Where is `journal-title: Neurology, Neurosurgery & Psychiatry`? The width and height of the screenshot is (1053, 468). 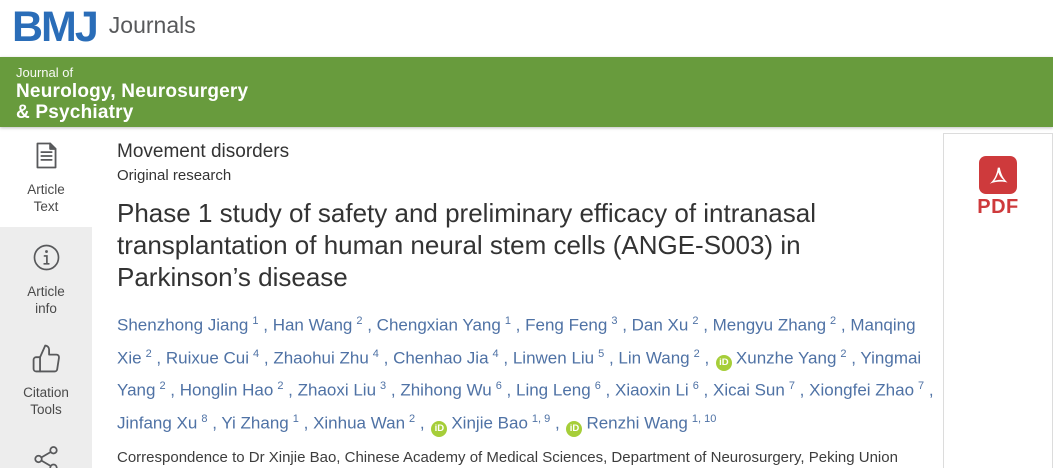
journal-title: Neurology, Neurosurgery & Psychiatry is located at coordinates (132, 102).